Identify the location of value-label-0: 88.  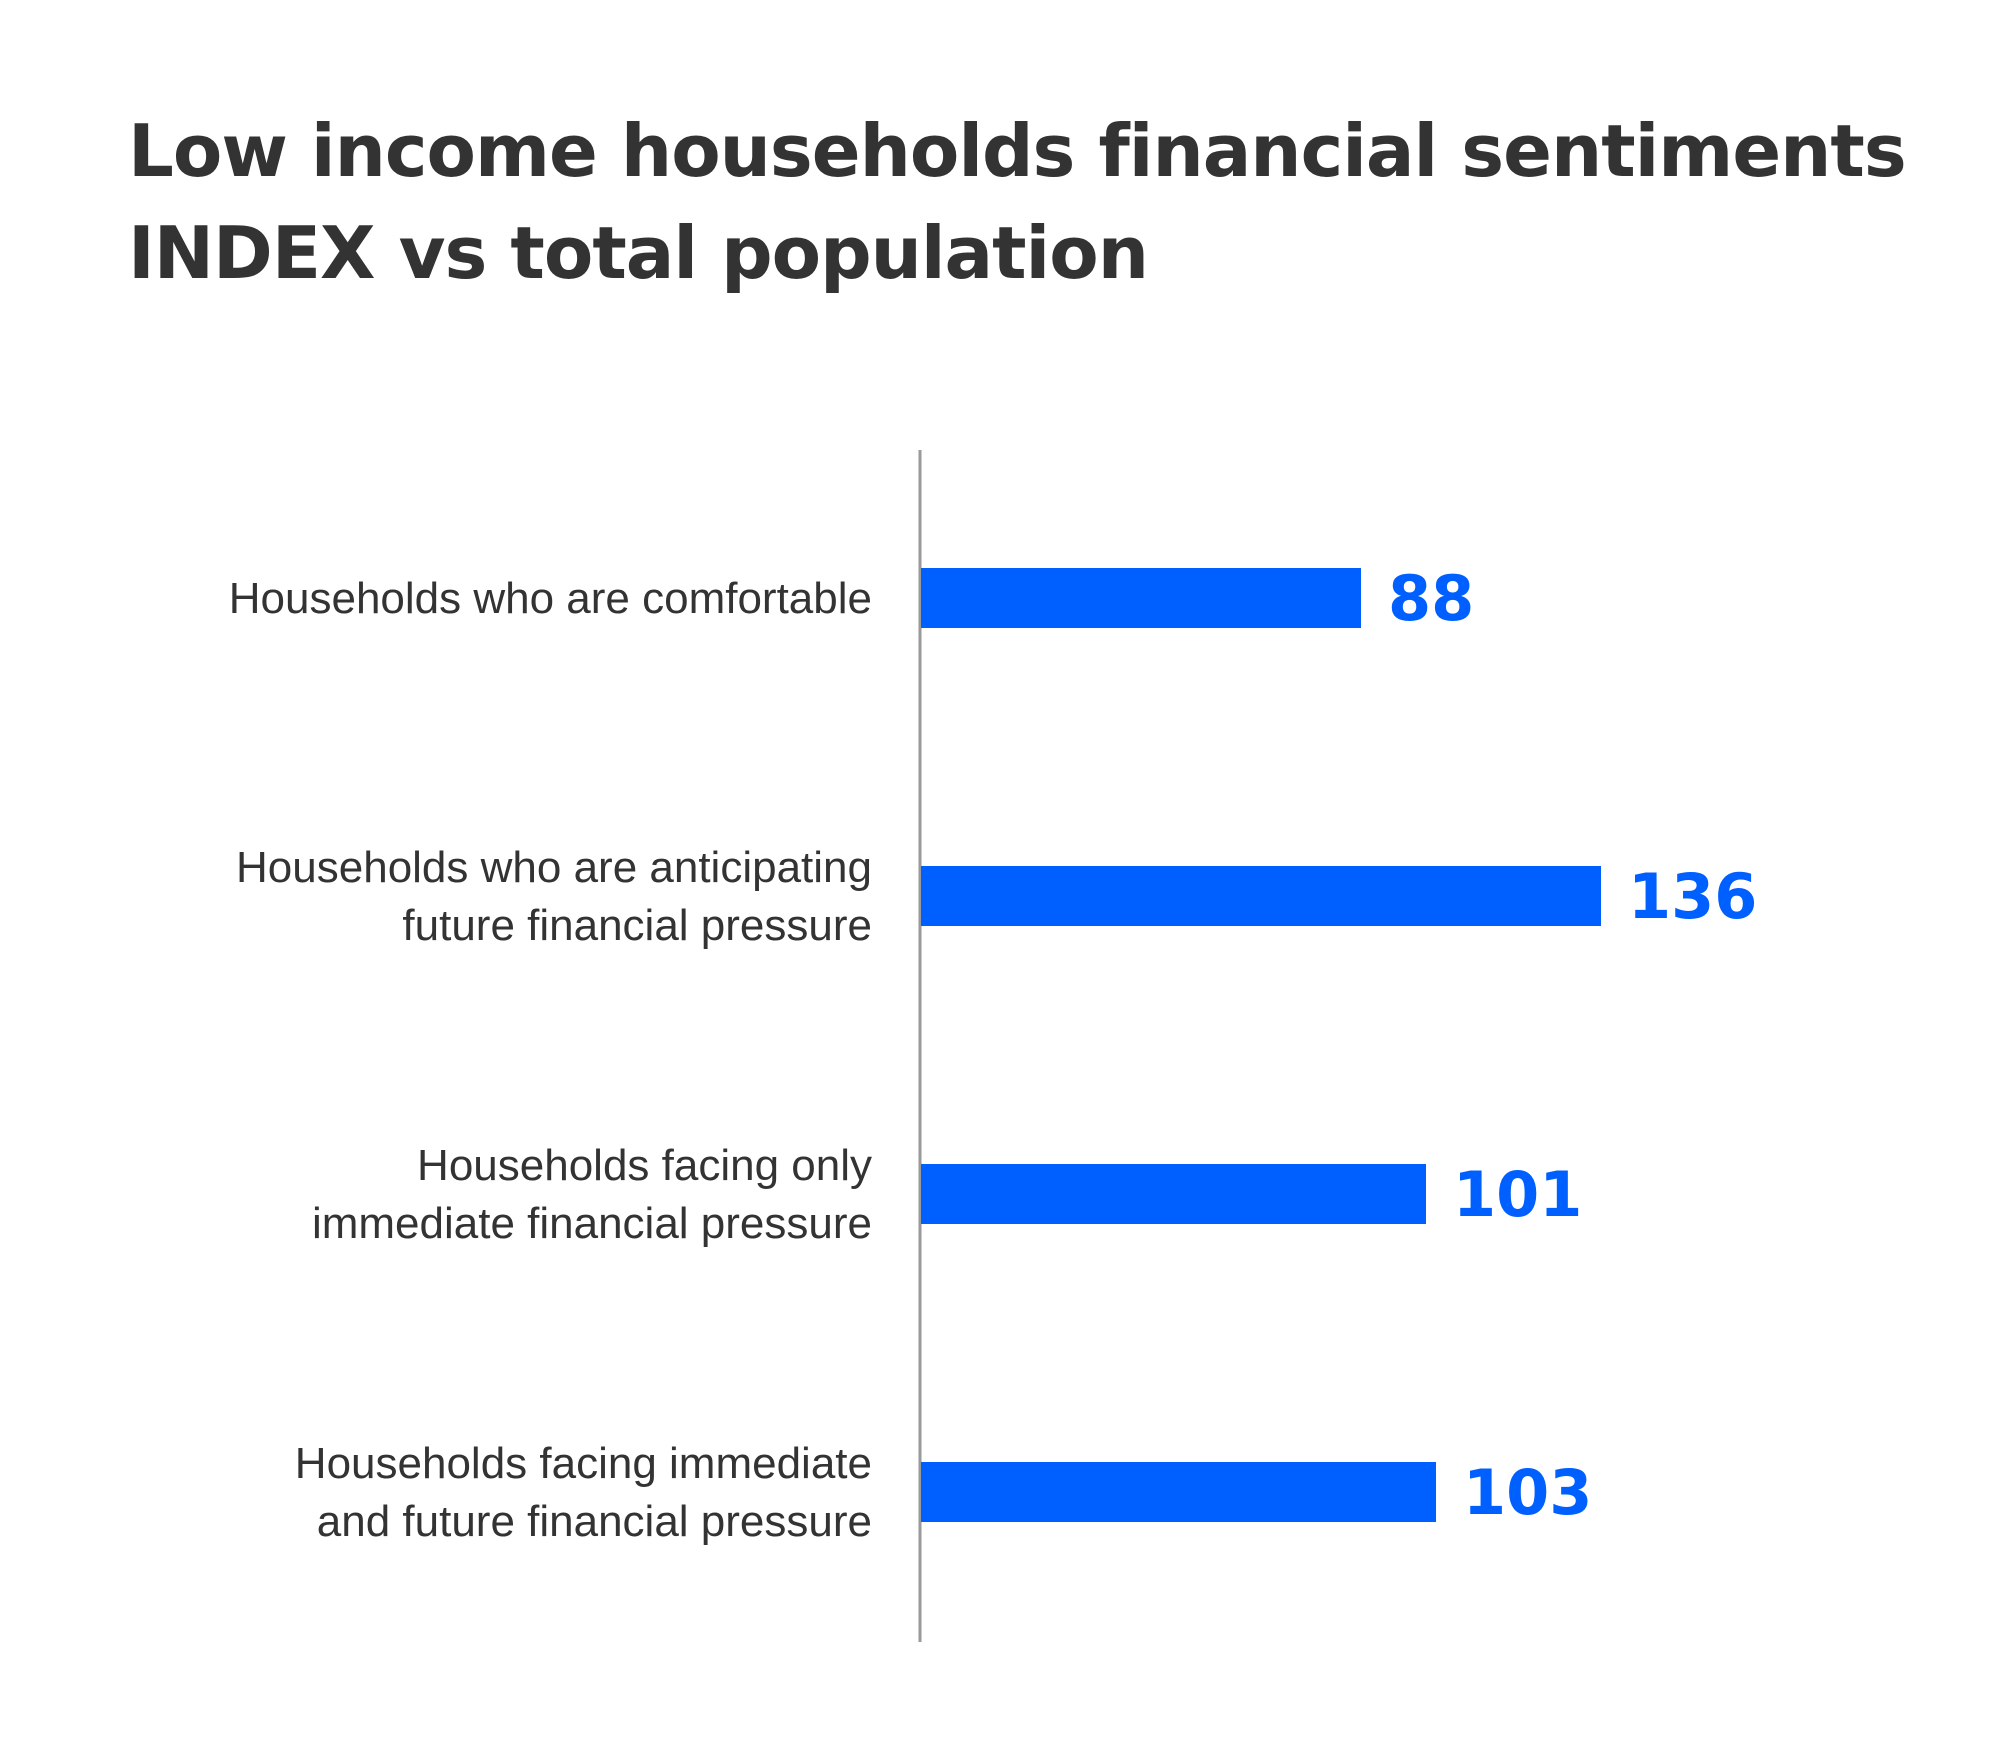
(1431, 598).